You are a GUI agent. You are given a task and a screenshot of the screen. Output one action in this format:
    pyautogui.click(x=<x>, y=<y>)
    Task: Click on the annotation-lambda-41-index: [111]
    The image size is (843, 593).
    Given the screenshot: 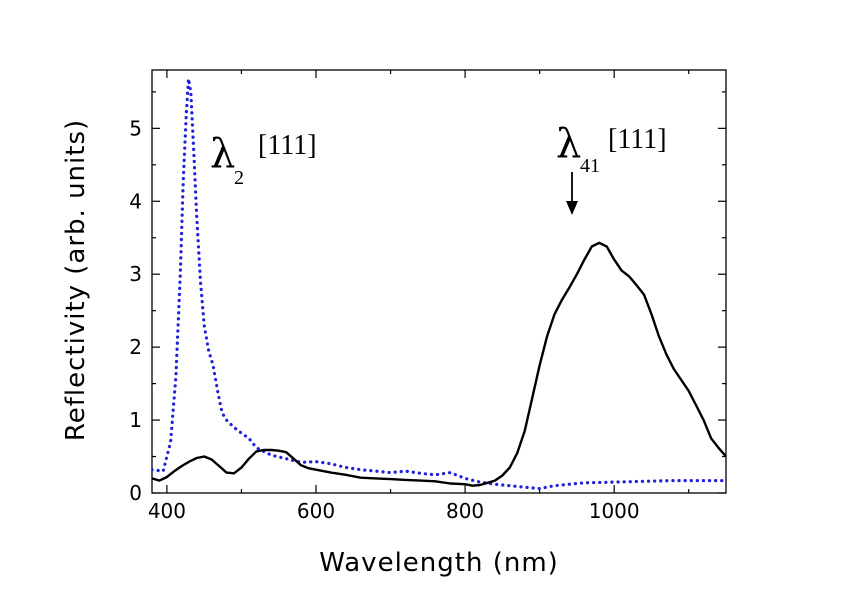 What is the action you would take?
    pyautogui.click(x=637, y=139)
    